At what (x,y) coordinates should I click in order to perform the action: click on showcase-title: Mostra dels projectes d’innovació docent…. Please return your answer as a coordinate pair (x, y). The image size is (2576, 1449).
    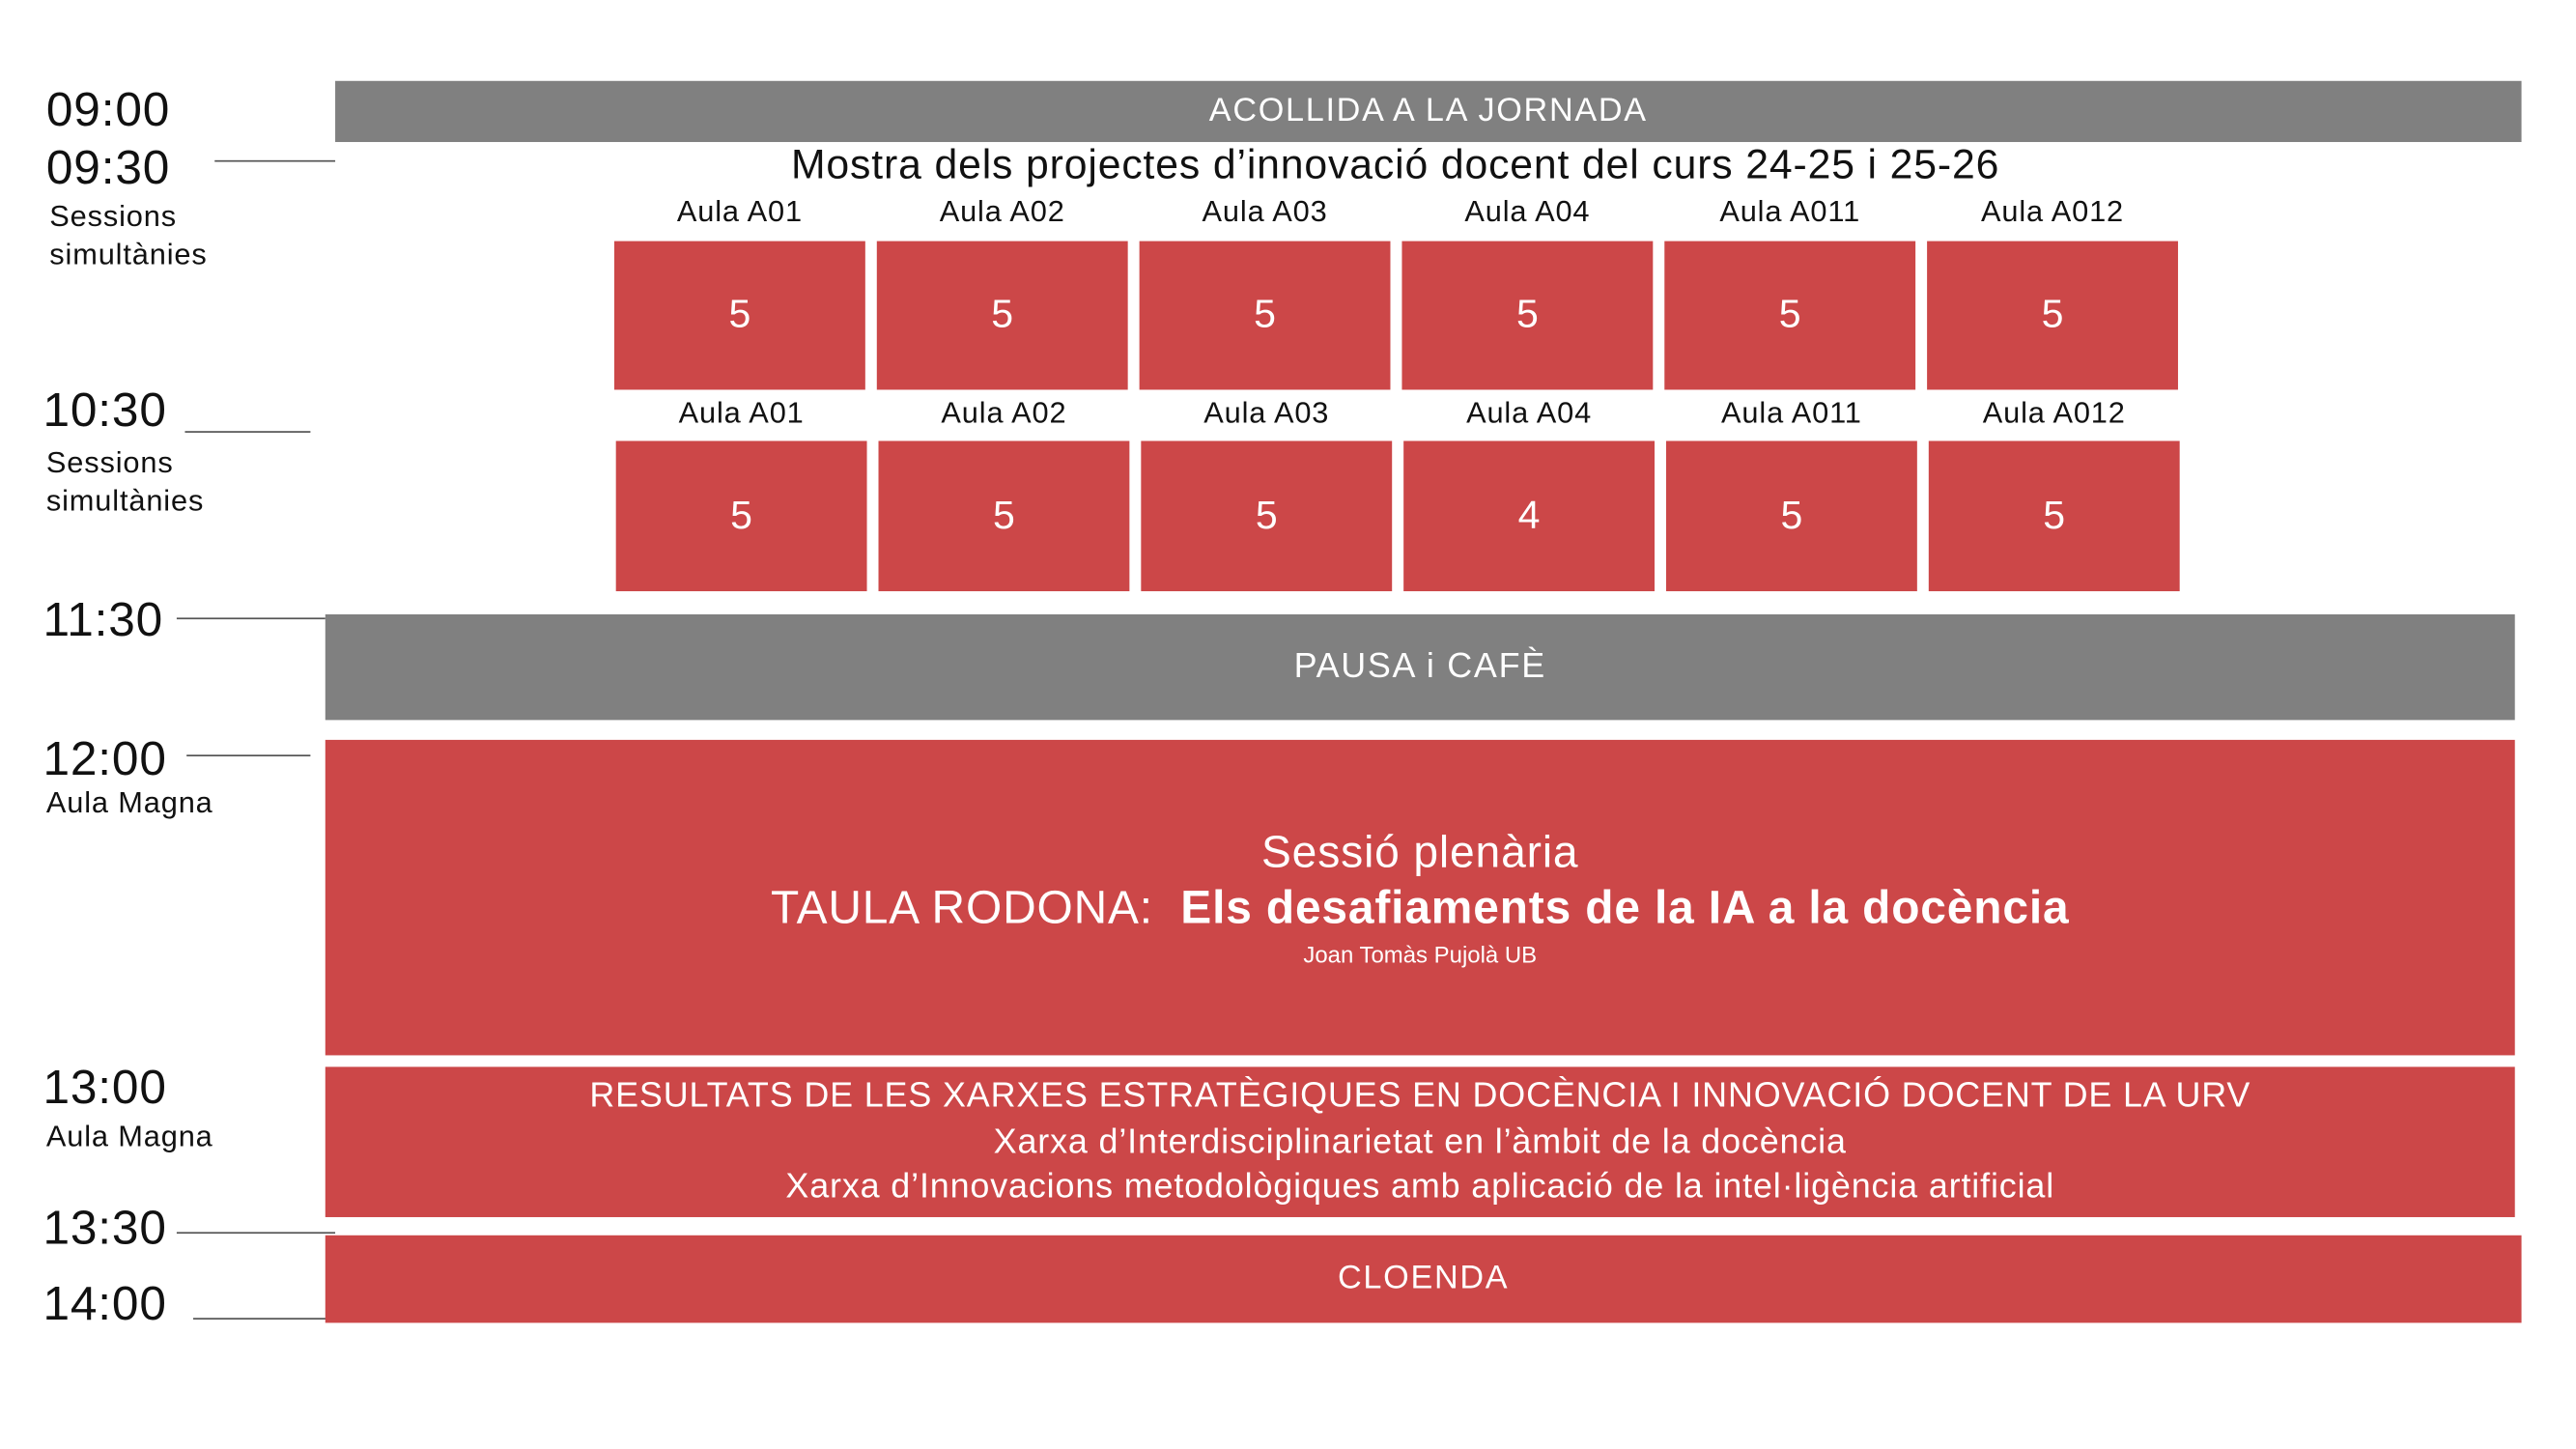
    Looking at the image, I should click on (1395, 165).